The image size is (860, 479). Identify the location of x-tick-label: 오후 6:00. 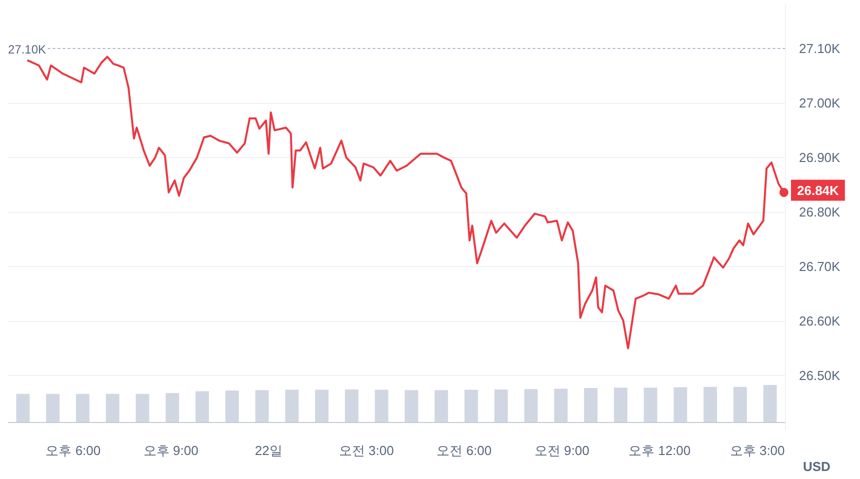
(73, 450).